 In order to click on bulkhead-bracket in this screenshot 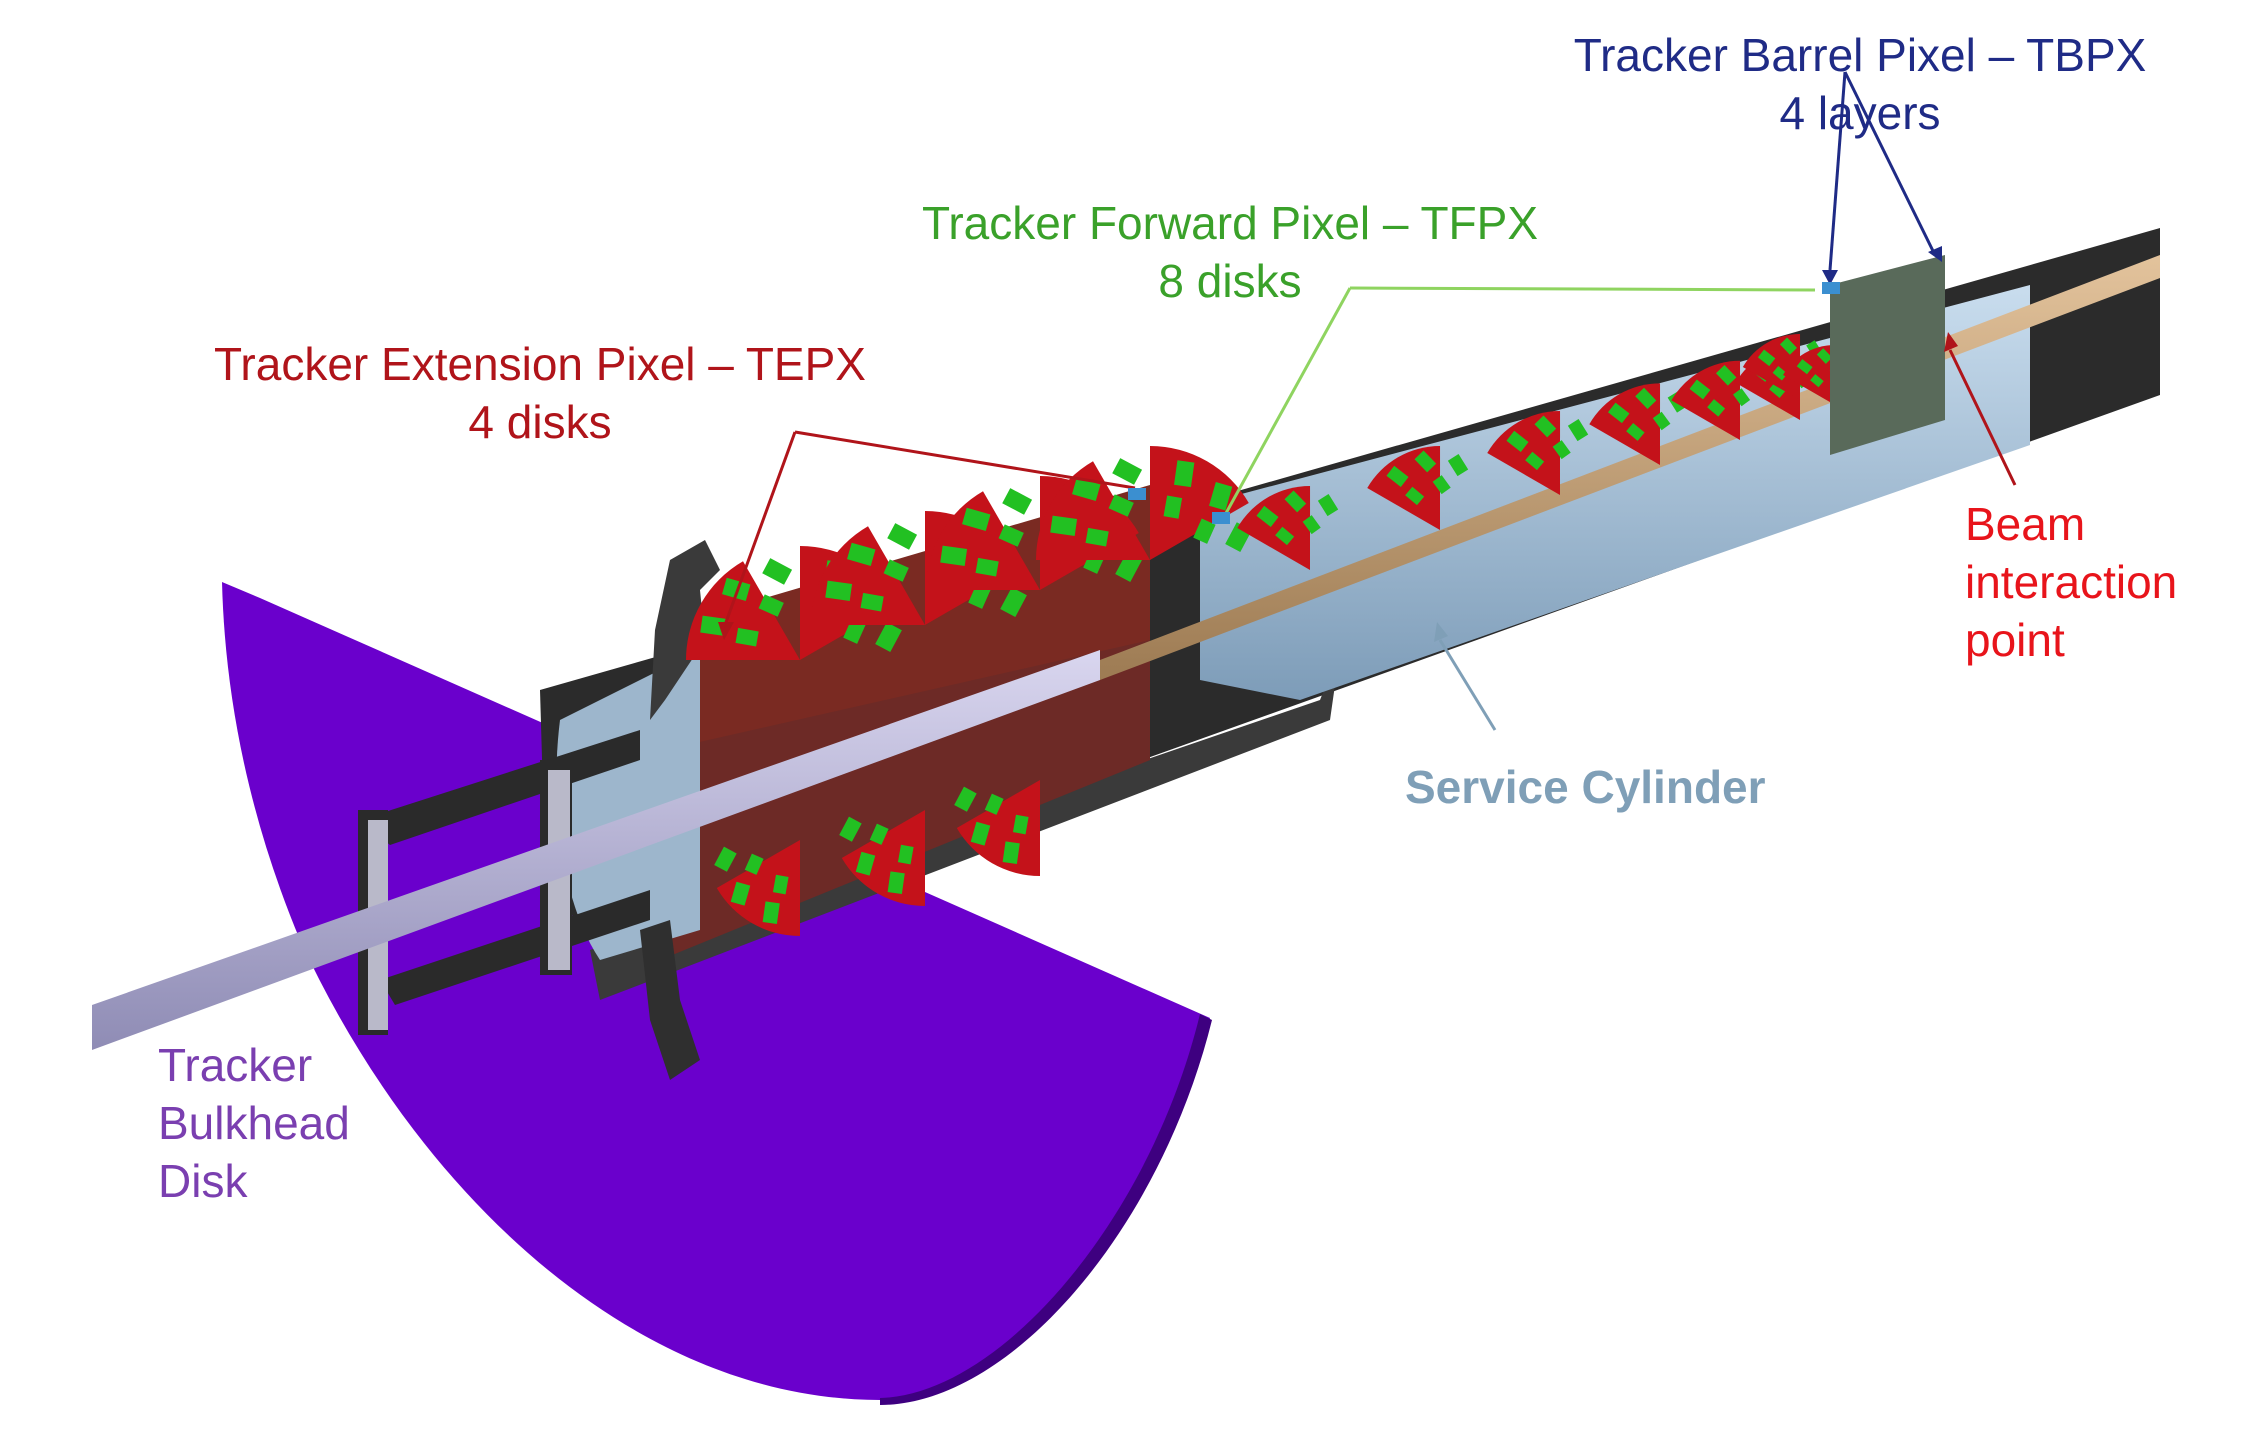, I will do `click(685, 630)`.